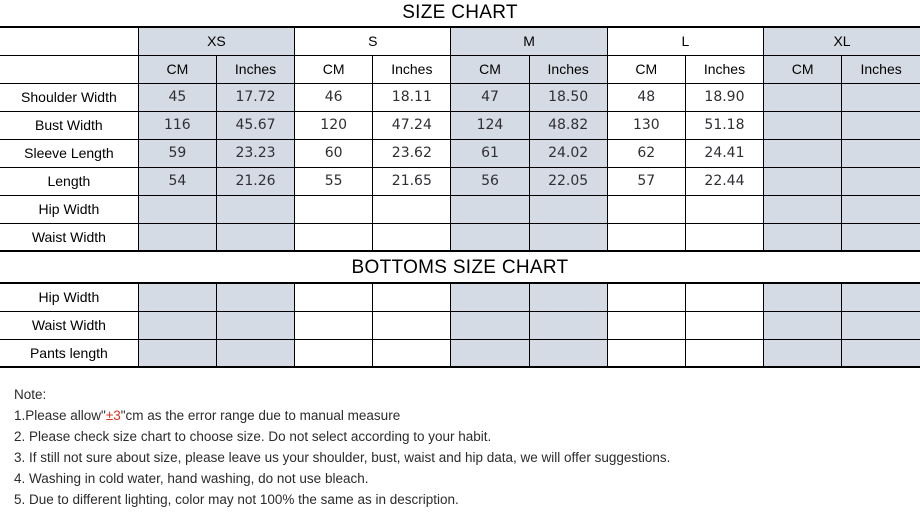  Describe the element at coordinates (69, 353) in the screenshot. I see `bottoms-row-label: Pants length` at that location.